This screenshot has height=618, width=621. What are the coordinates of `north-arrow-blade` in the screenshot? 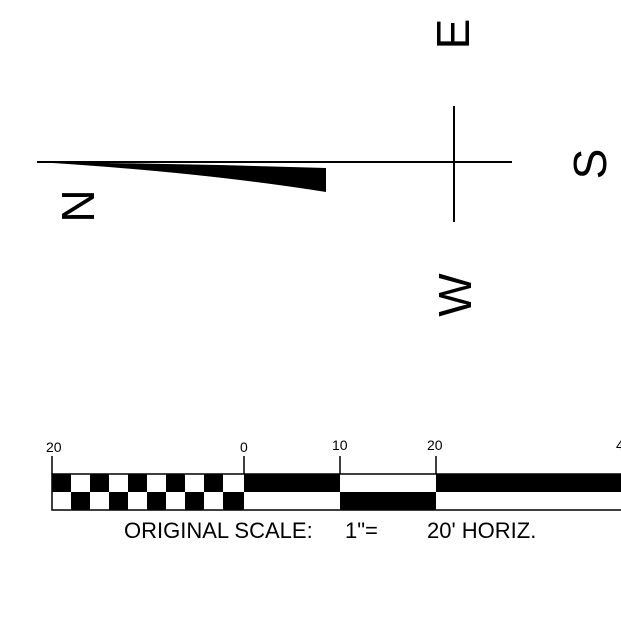 It's located at (181, 177).